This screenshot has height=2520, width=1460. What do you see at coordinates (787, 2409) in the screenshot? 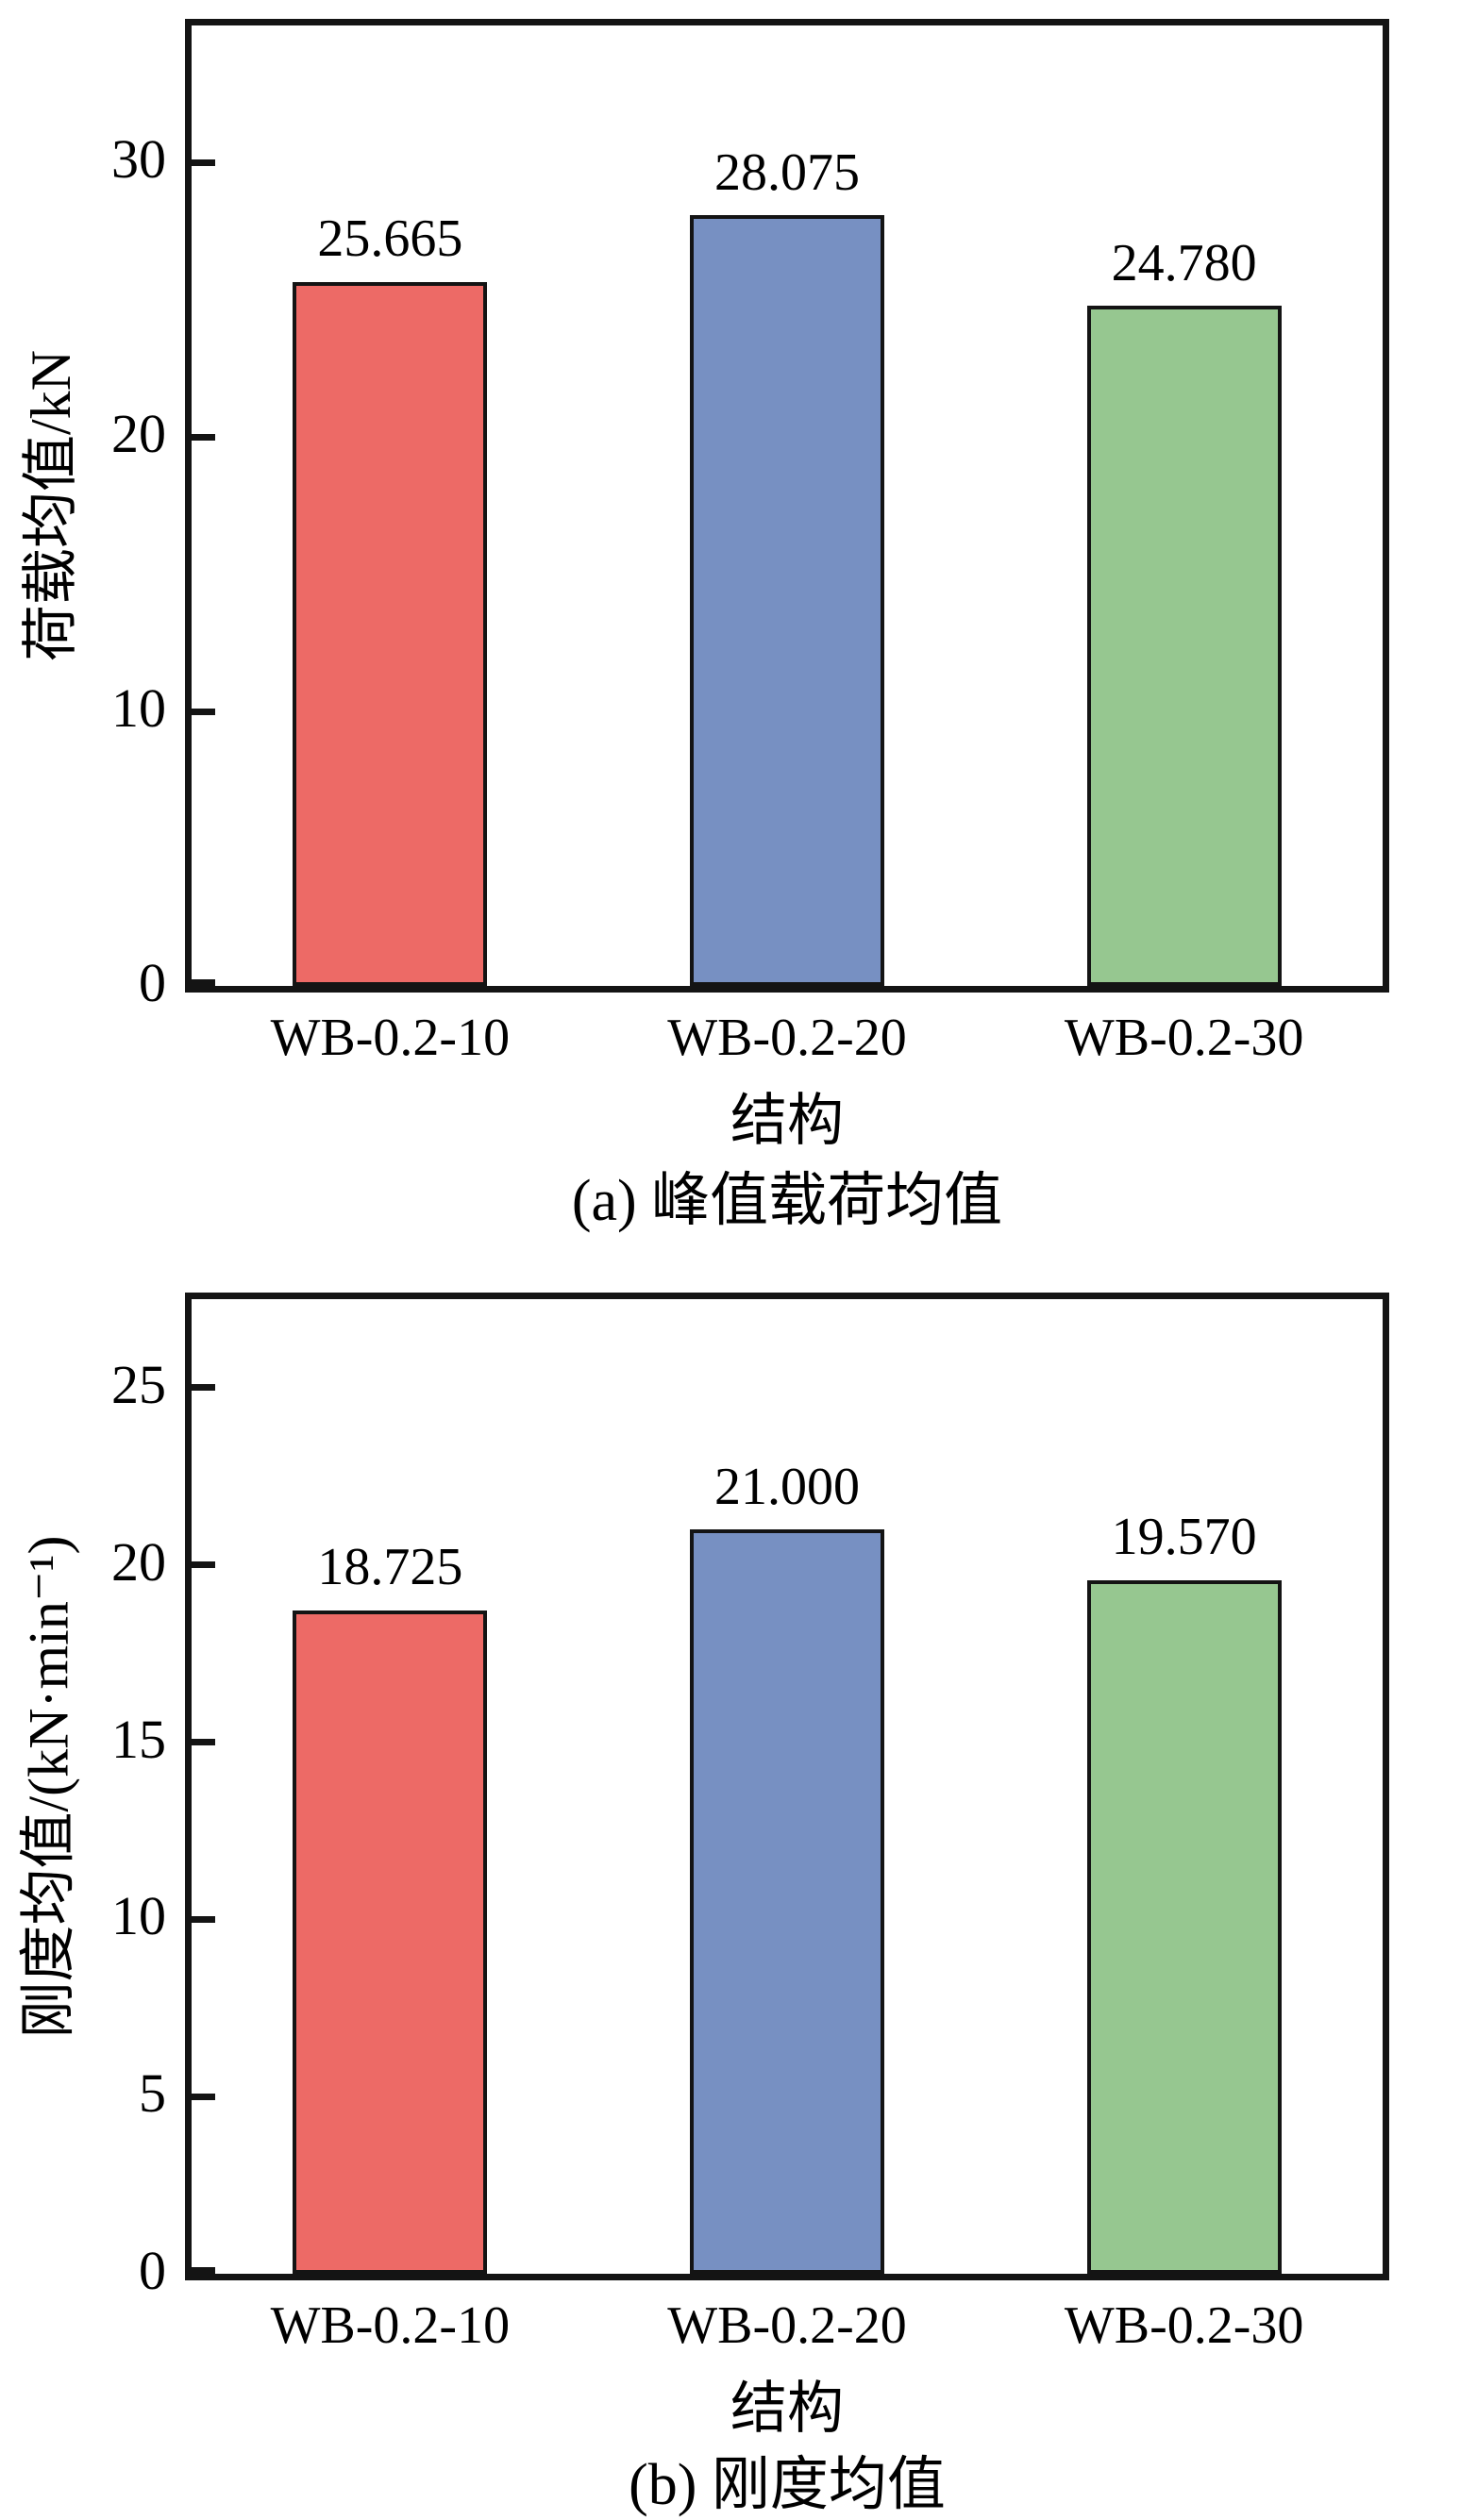
I see `chart-b-x-axis-label: 结构` at bounding box center [787, 2409].